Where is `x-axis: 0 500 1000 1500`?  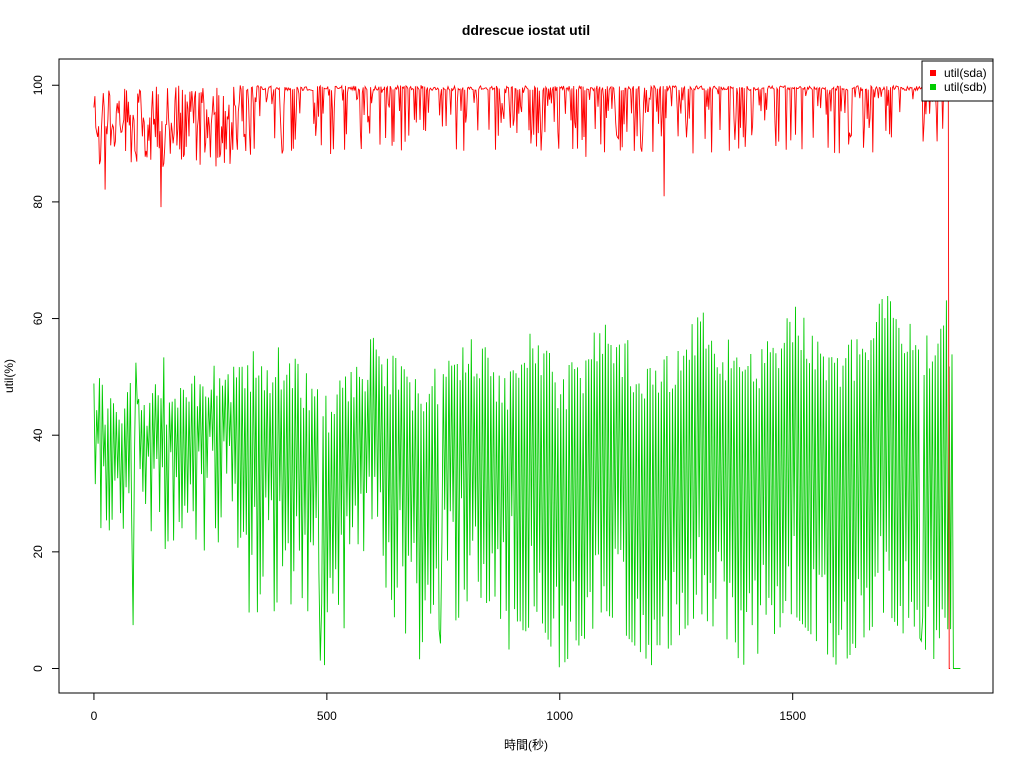
x-axis: 0 500 1000 1500 is located at coordinates (448, 707).